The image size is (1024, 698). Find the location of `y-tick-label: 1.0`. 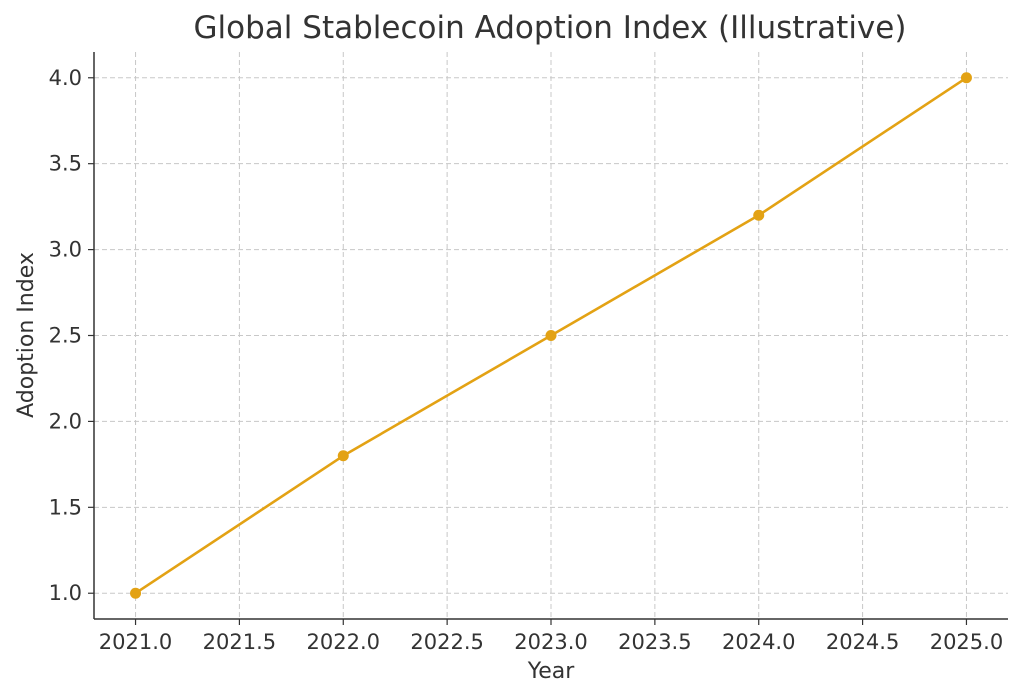

y-tick-label: 1.0 is located at coordinates (65, 593).